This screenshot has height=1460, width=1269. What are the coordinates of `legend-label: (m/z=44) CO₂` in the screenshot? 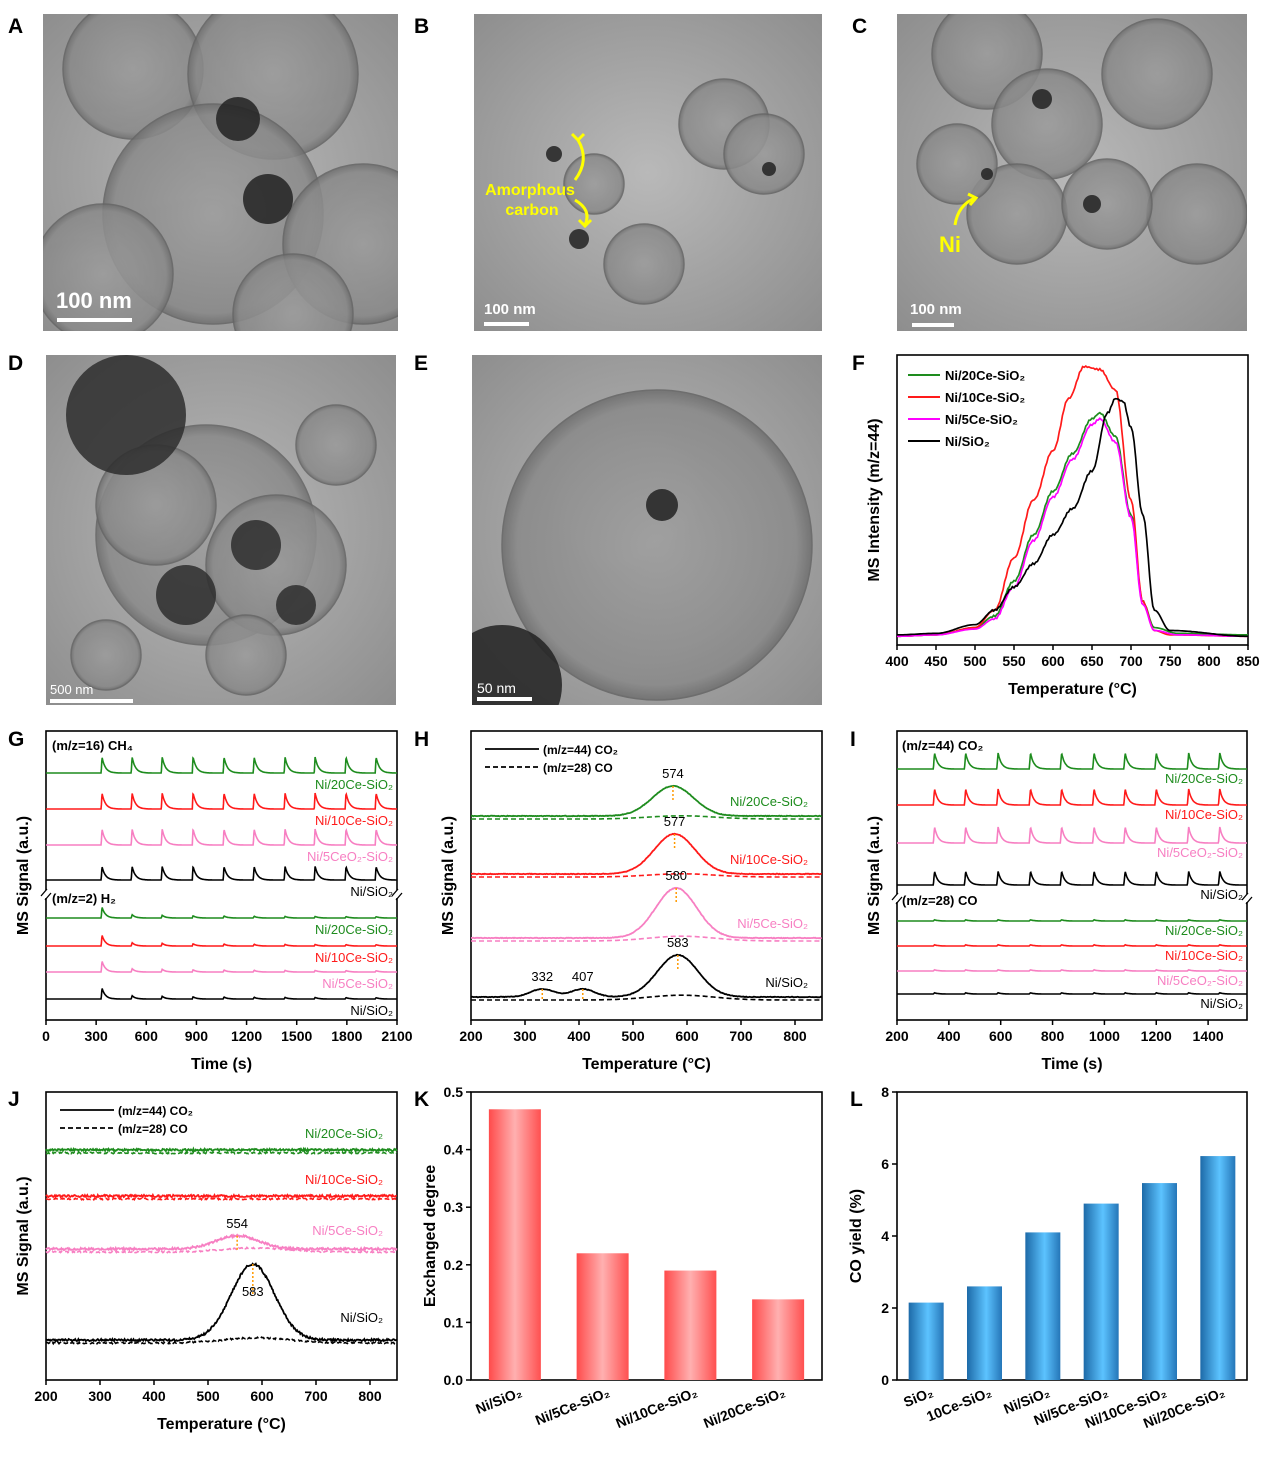 It's located at (580, 750).